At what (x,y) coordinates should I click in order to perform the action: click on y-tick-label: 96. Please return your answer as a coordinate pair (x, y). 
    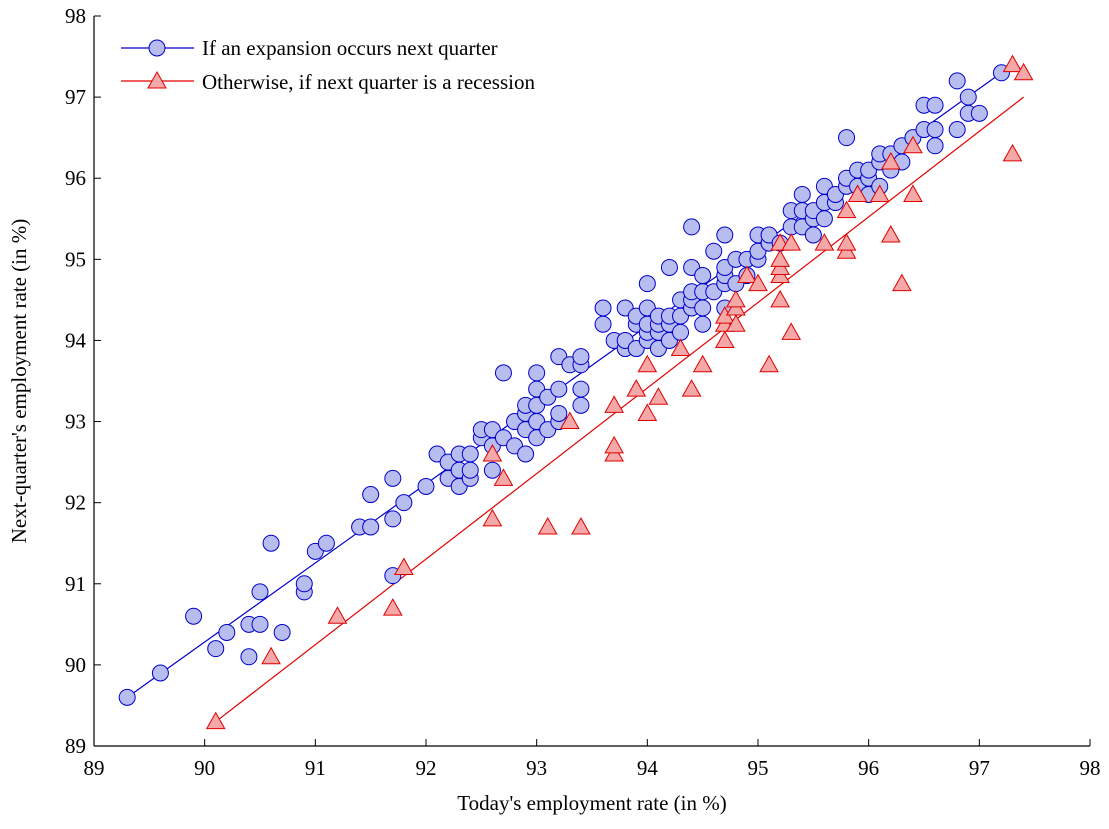
    Looking at the image, I should click on (75, 178).